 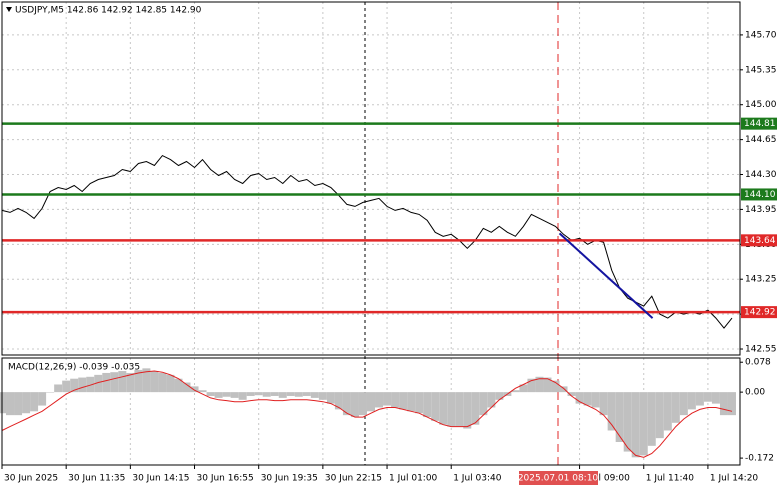 I want to click on y-tick-label: 144.30, so click(x=761, y=175).